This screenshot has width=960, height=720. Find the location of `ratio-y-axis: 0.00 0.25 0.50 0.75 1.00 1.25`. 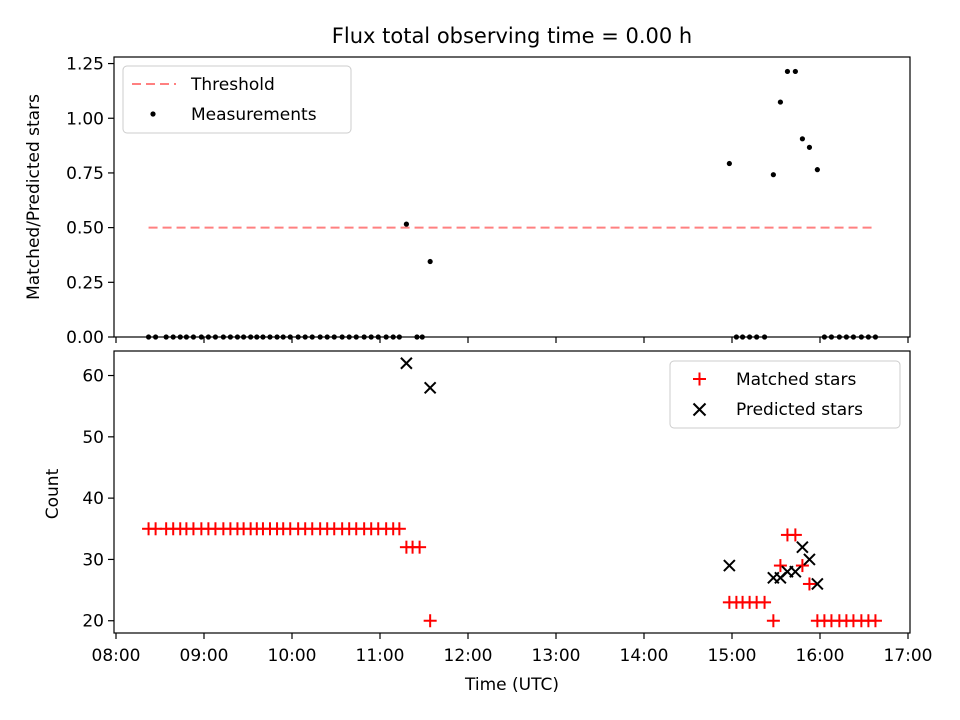

ratio-y-axis: 0.00 0.25 0.50 0.75 1.00 1.25 is located at coordinates (90, 201).